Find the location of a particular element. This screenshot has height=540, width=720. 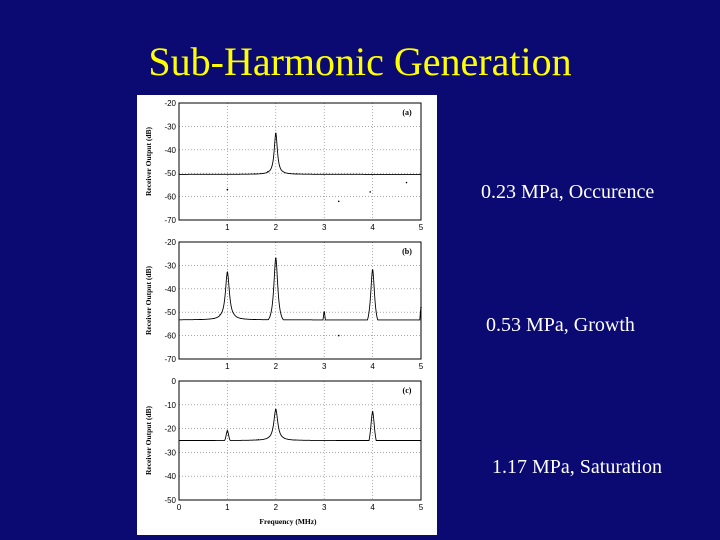

panel-label: (b) is located at coordinates (407, 251).